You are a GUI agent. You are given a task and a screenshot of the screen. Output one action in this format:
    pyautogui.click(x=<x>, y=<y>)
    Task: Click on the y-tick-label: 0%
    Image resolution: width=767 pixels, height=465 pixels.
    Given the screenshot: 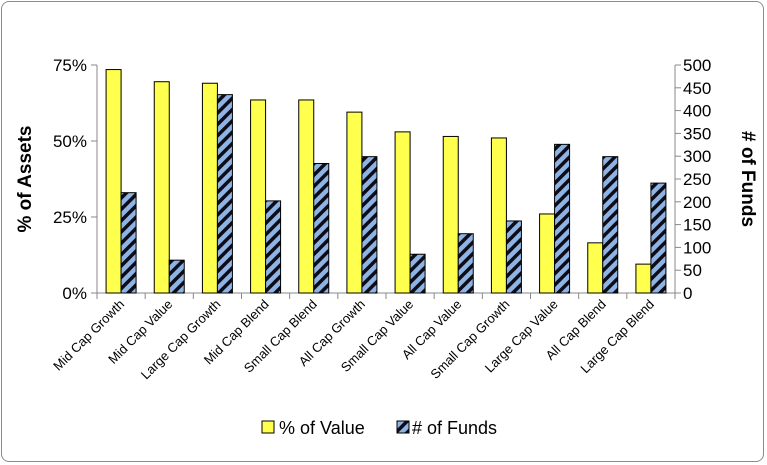 What is the action you would take?
    pyautogui.click(x=74, y=293)
    